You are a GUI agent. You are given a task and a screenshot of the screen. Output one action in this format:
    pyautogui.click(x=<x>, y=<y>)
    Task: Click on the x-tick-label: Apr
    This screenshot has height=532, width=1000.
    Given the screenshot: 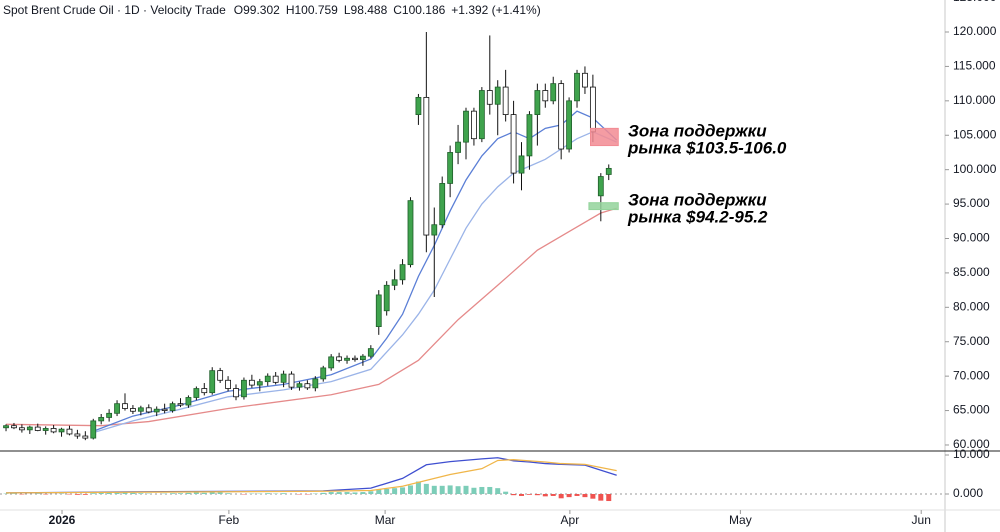 What is the action you would take?
    pyautogui.click(x=570, y=520)
    